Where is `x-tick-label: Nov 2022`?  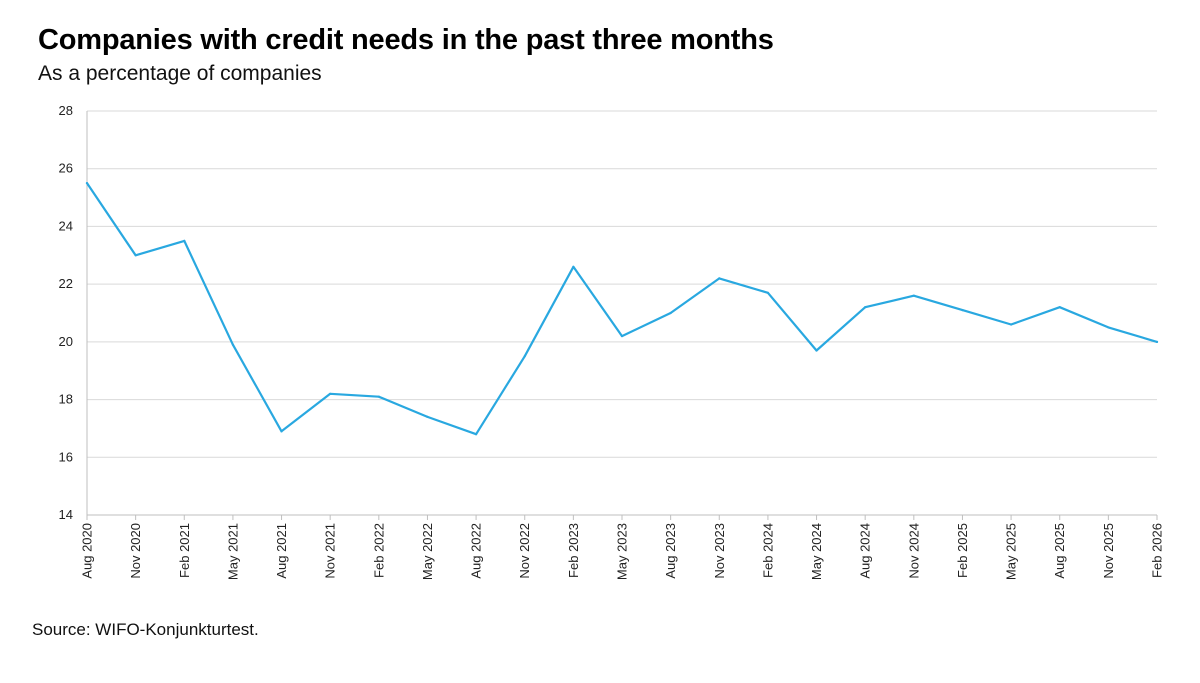 x-tick-label: Nov 2022 is located at coordinates (524, 551).